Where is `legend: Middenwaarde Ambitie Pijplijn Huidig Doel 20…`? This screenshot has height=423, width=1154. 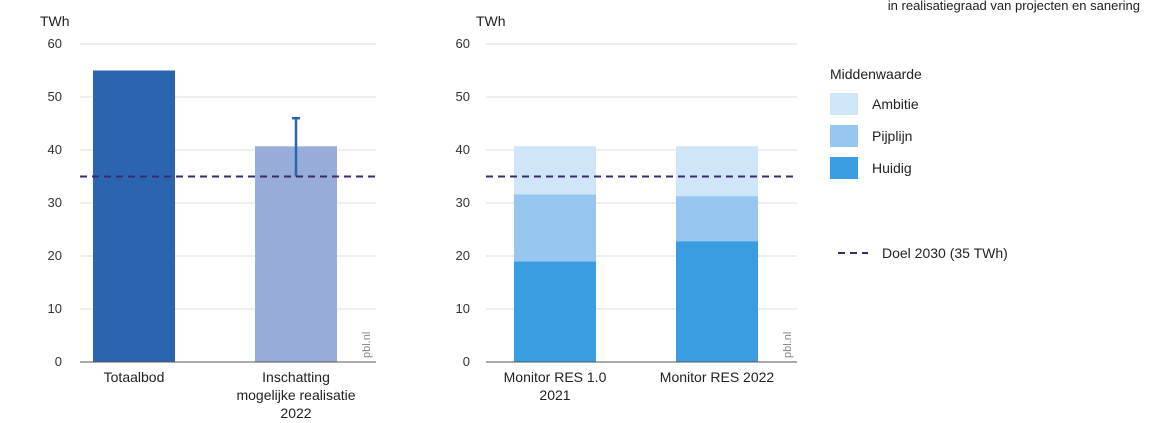
legend: Middenwaarde Ambitie Pijplijn Huidig Doel 20… is located at coordinates (919, 163).